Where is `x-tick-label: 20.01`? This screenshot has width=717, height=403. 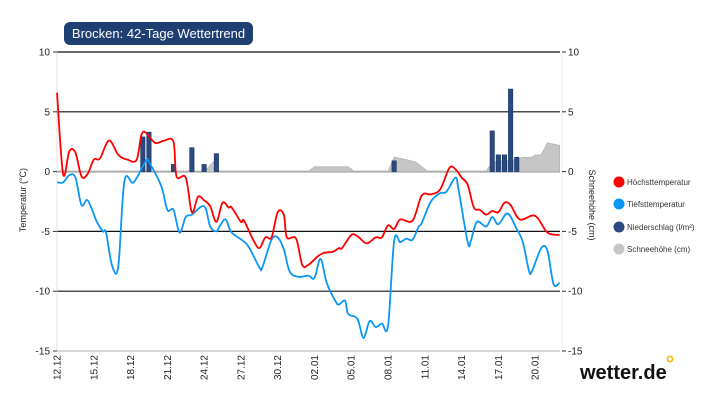 x-tick-label: 20.01 is located at coordinates (536, 367).